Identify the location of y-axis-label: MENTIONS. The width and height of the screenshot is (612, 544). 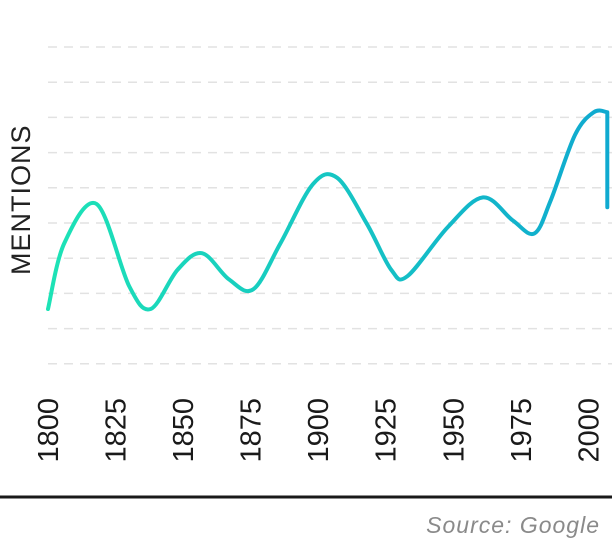
(21, 199).